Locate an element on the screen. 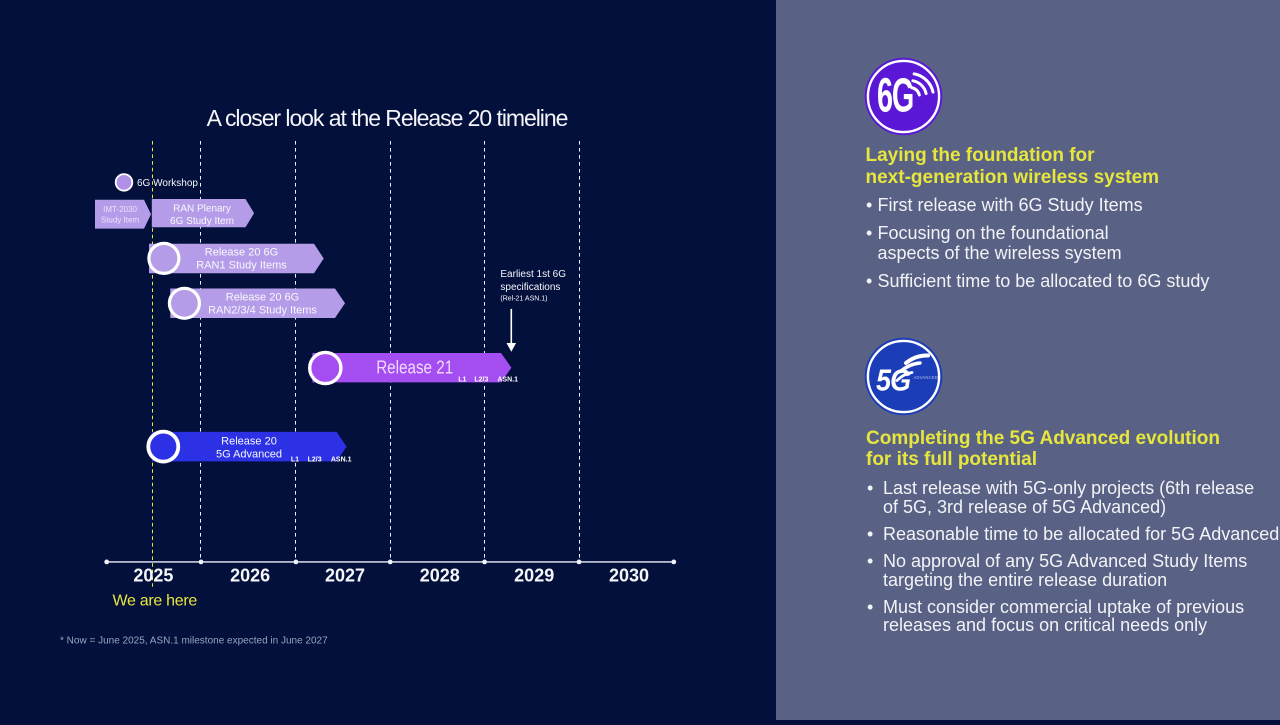 The width and height of the screenshot is (1280, 725). svg-text: 6G Study Item is located at coordinates (202, 221).